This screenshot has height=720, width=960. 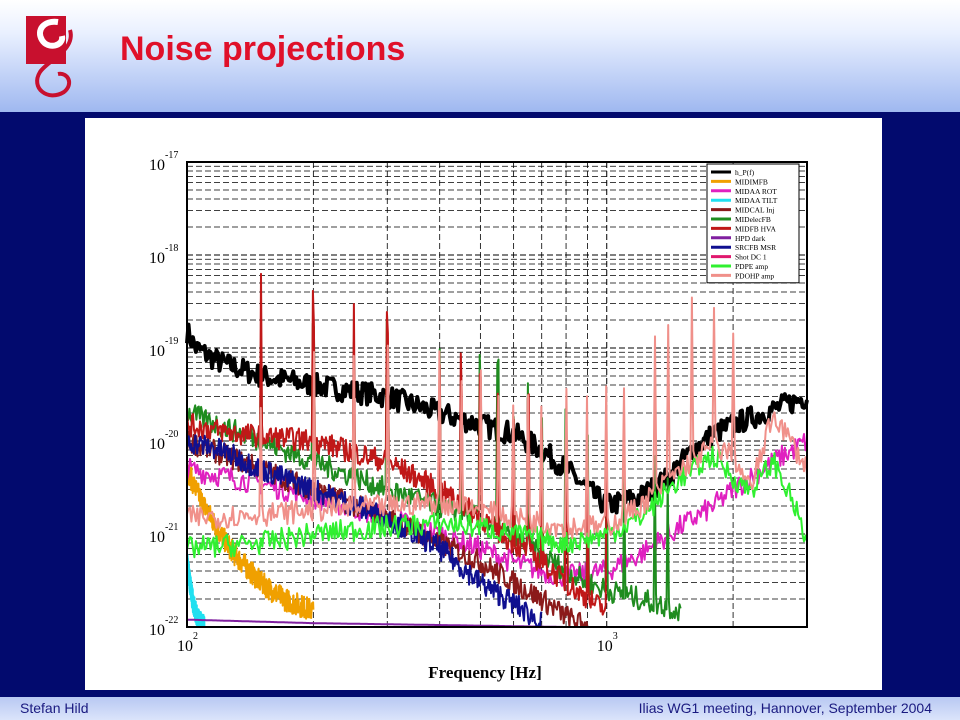 I want to click on y-tick-exp: -20, so click(x=171, y=434).